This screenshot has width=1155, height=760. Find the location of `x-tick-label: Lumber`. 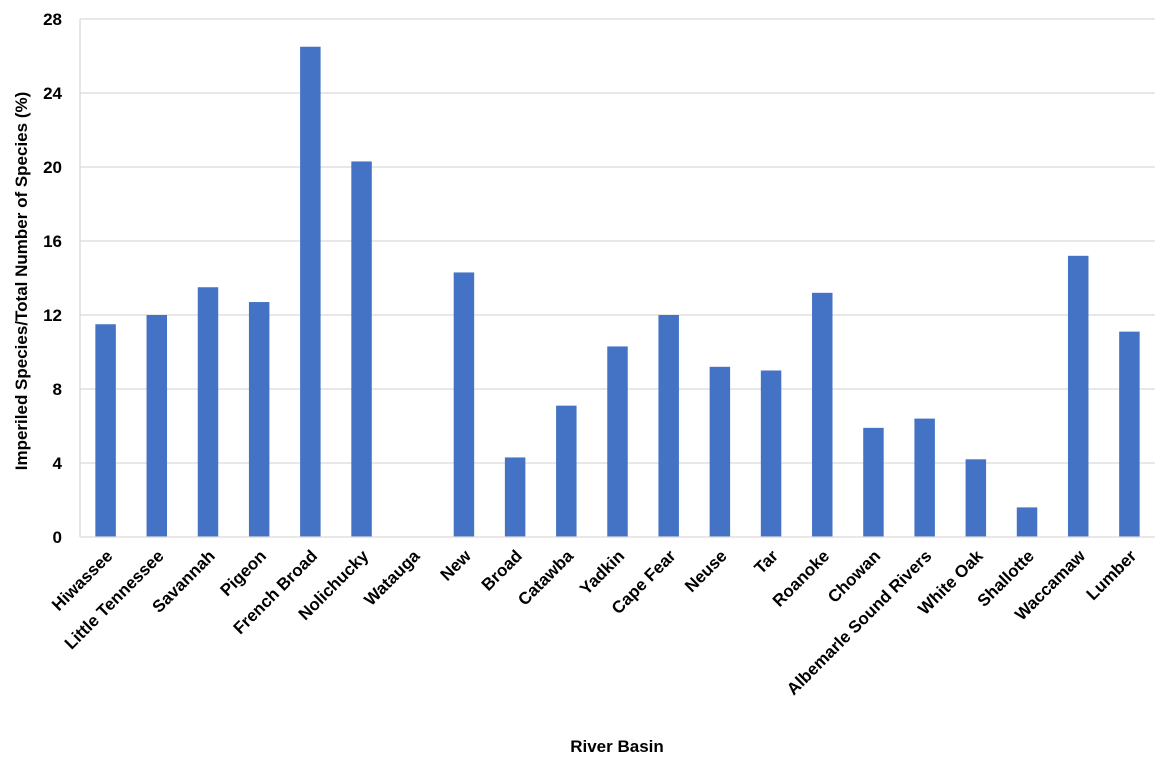

x-tick-label: Lumber is located at coordinates (1112, 575).